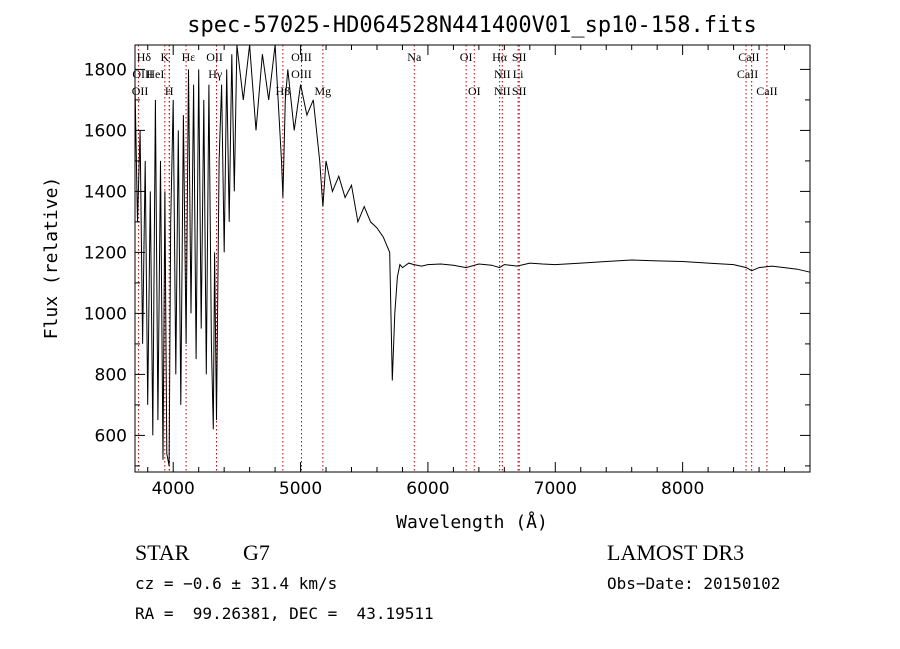 The height and width of the screenshot is (649, 900). I want to click on line-label: Li, so click(518, 74).